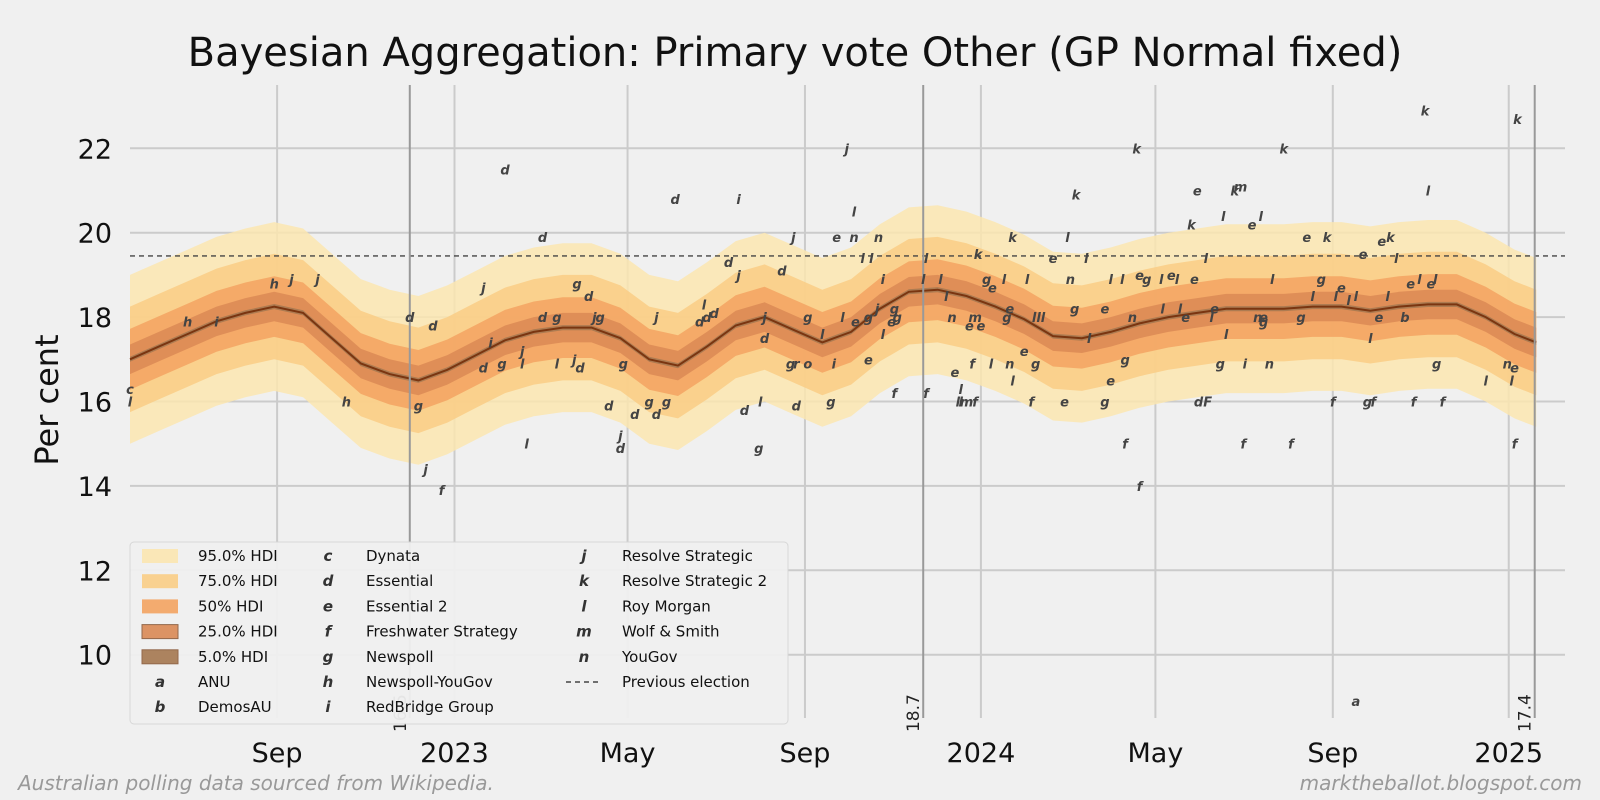 This screenshot has width=1600, height=800. What do you see at coordinates (628, 753) in the screenshot?
I see `x-tick-label: May` at bounding box center [628, 753].